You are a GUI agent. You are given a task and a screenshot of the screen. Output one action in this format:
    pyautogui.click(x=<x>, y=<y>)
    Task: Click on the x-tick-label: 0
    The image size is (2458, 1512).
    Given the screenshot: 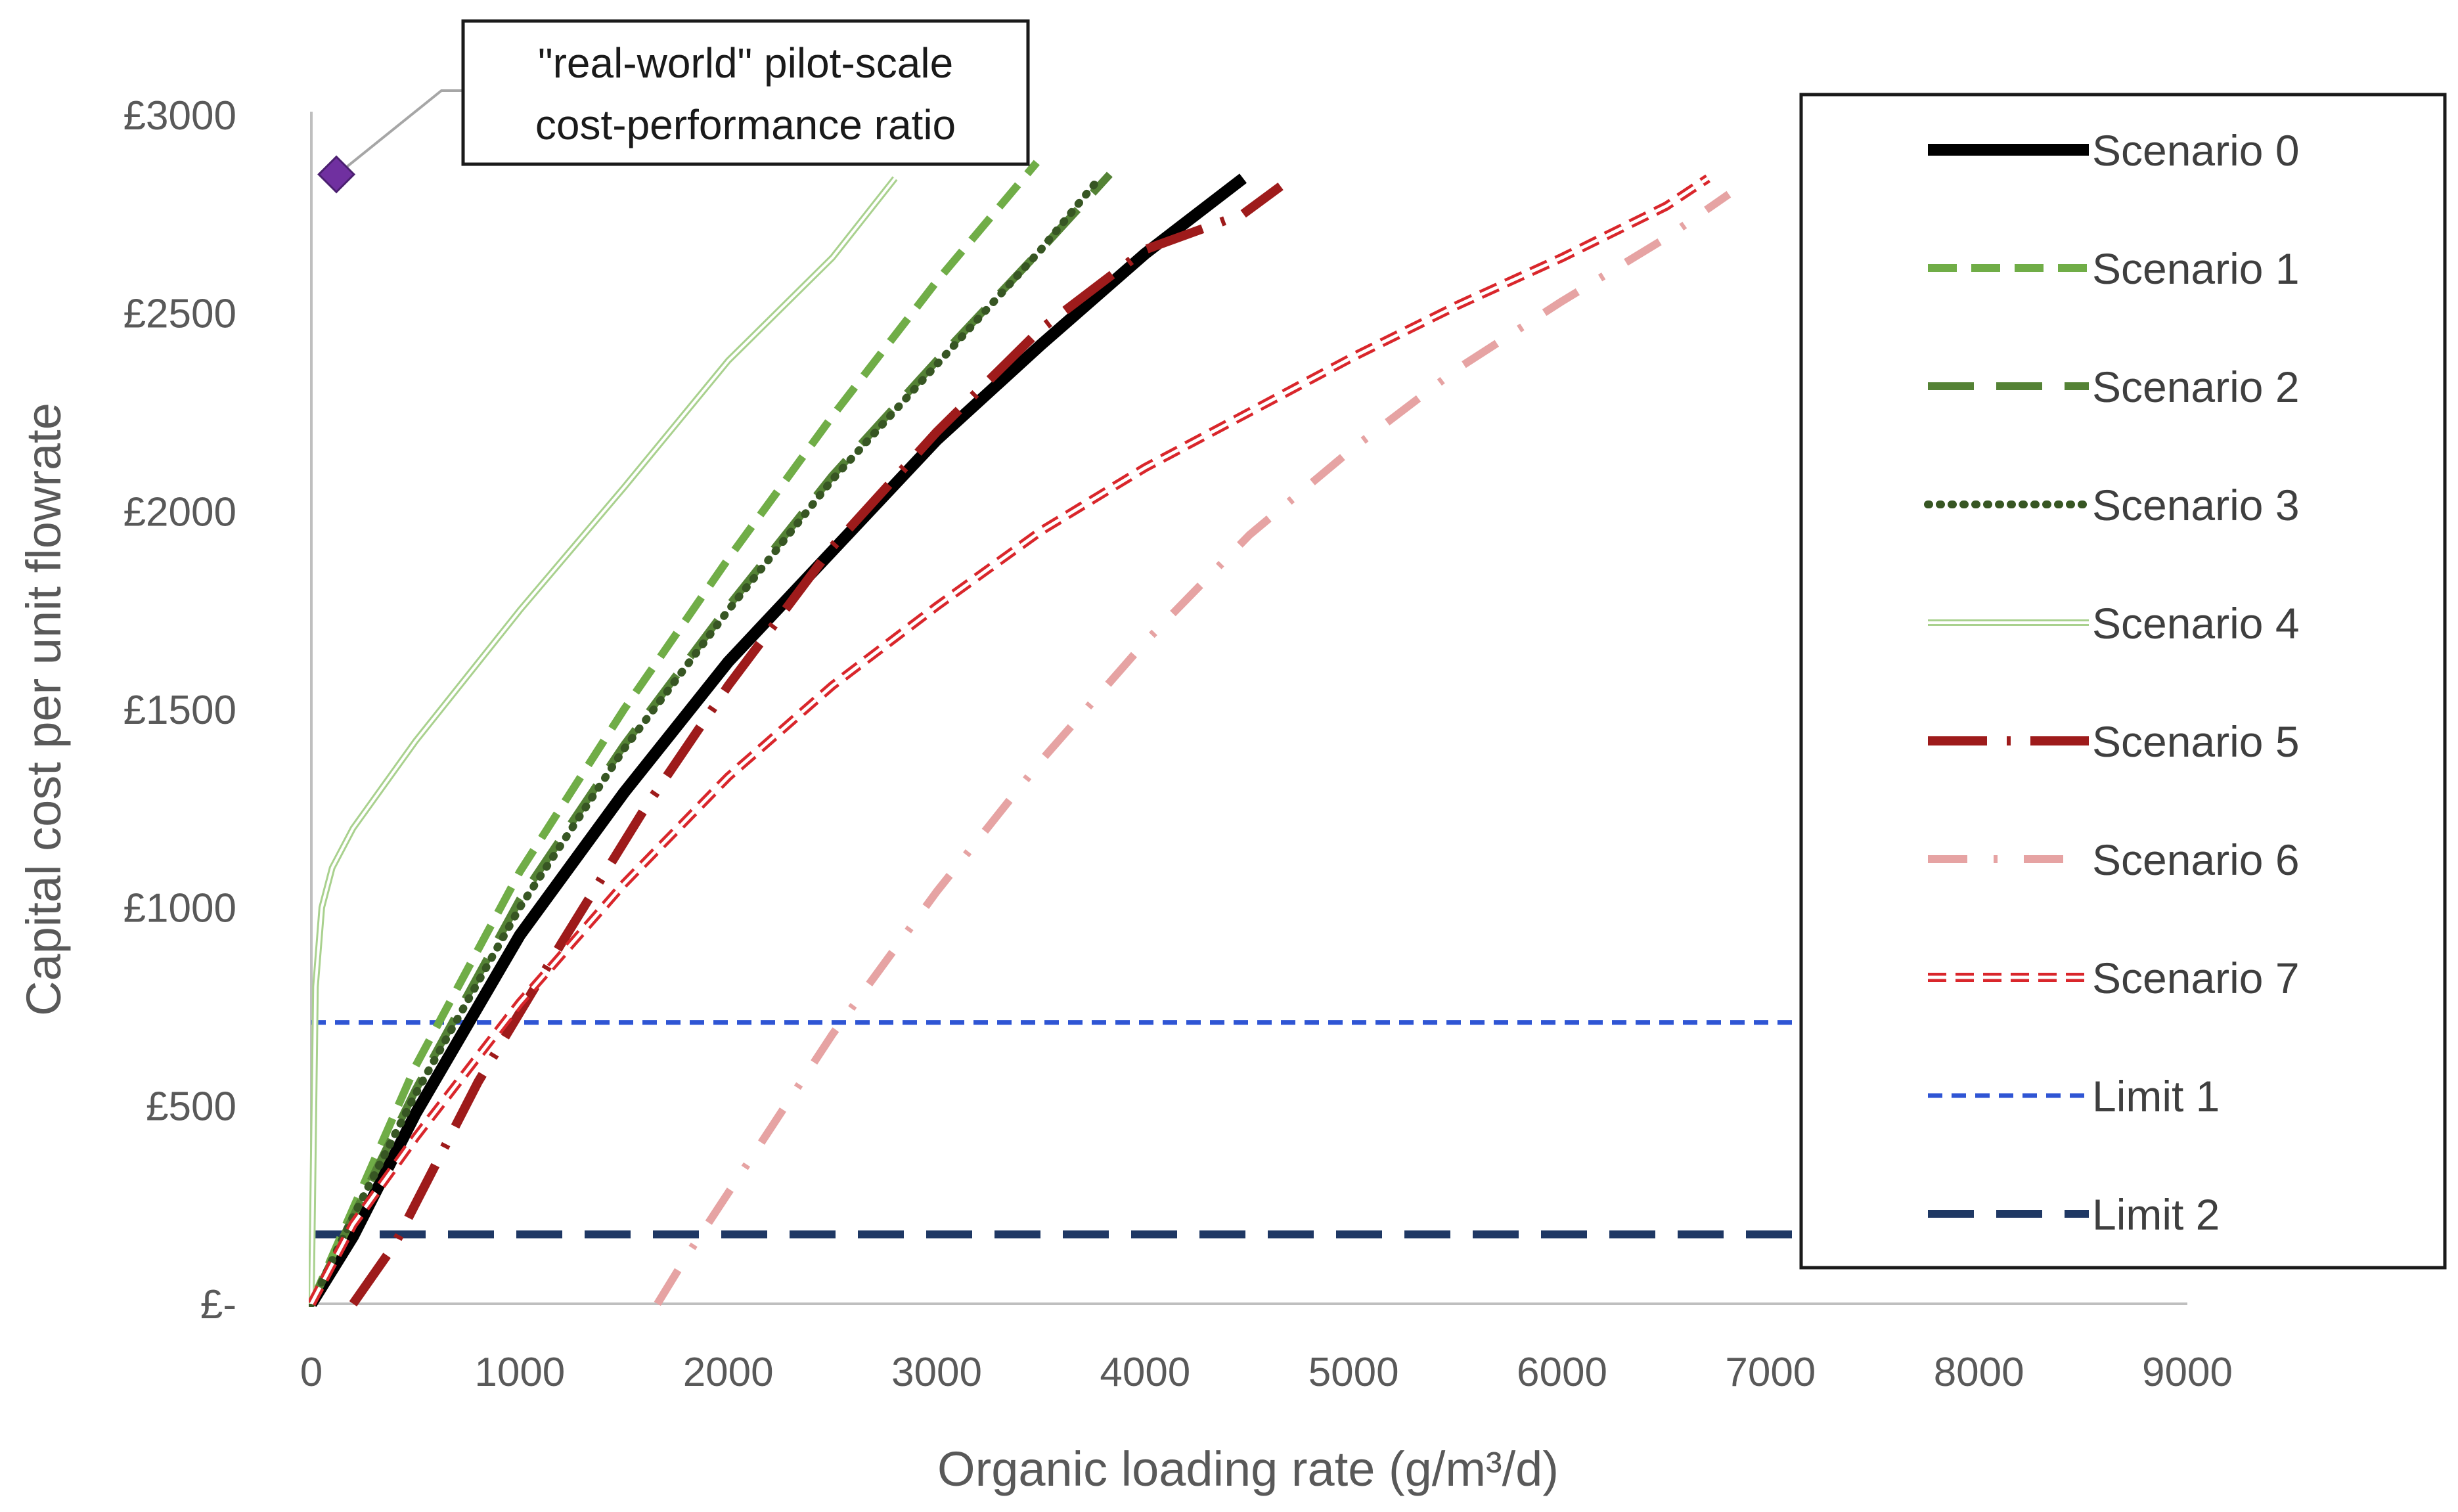 What is the action you would take?
    pyautogui.click(x=311, y=1373)
    